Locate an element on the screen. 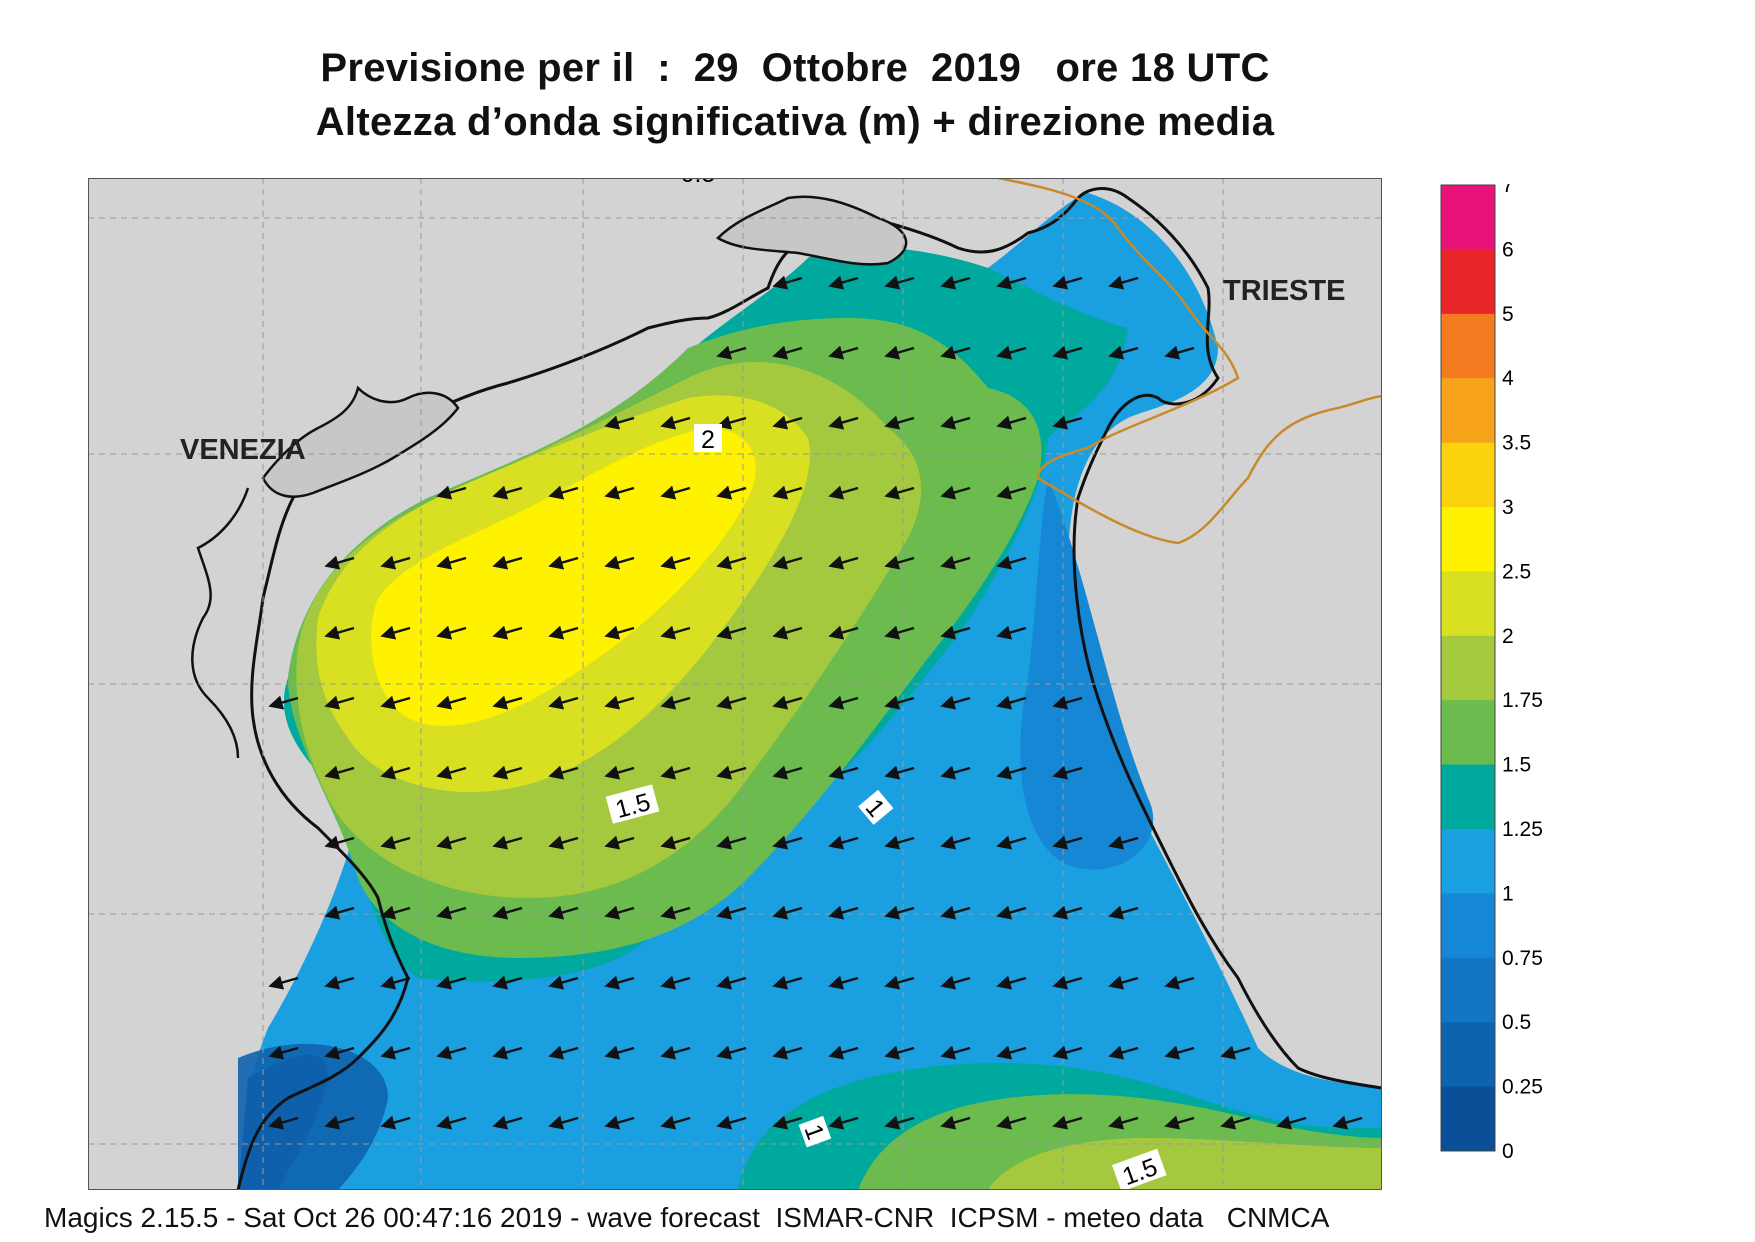 Image resolution: width=1755 pixels, height=1242 pixels. legend-tick-label: 3 is located at coordinates (1508, 507).